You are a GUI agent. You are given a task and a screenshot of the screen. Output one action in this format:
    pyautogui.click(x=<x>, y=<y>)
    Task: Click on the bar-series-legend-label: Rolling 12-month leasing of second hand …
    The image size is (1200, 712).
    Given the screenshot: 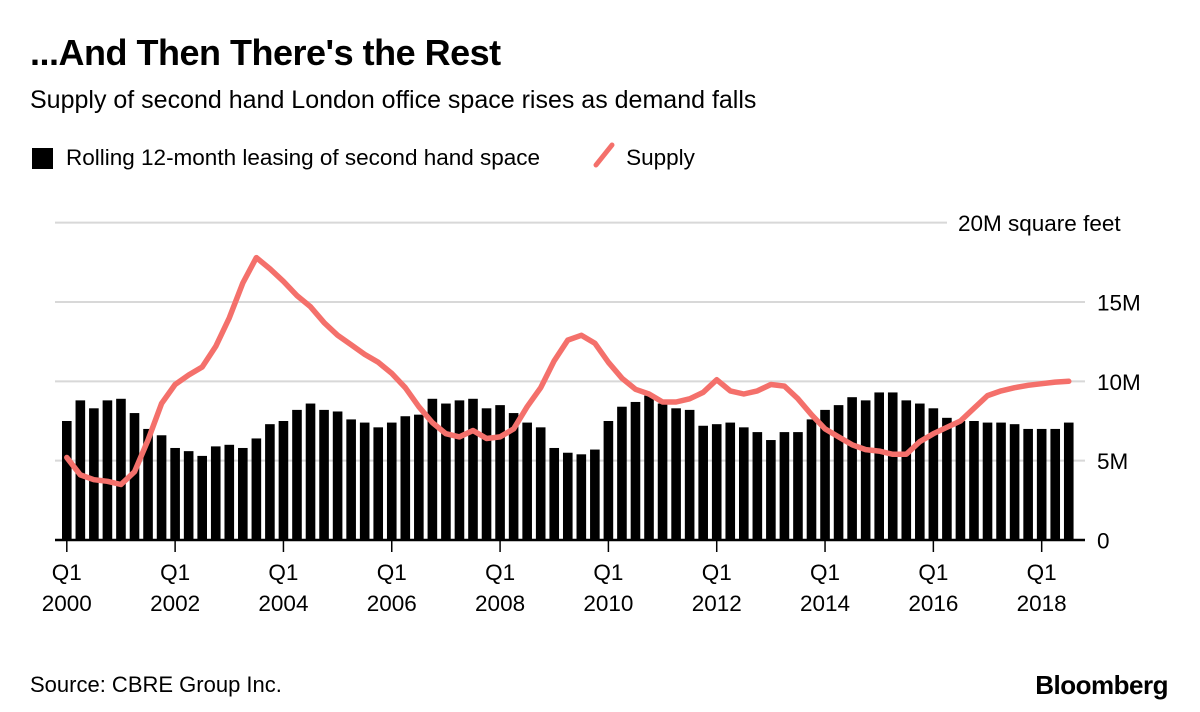 What is the action you would take?
    pyautogui.click(x=303, y=157)
    